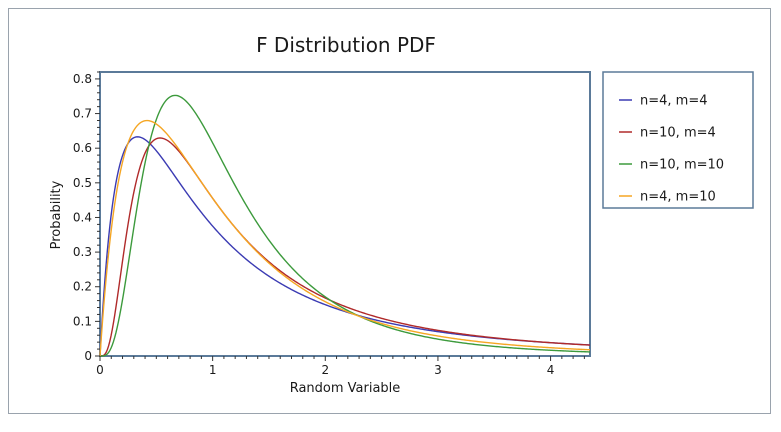 The height and width of the screenshot is (432, 781). Describe the element at coordinates (438, 370) in the screenshot. I see `x-tick-label: 3` at that location.